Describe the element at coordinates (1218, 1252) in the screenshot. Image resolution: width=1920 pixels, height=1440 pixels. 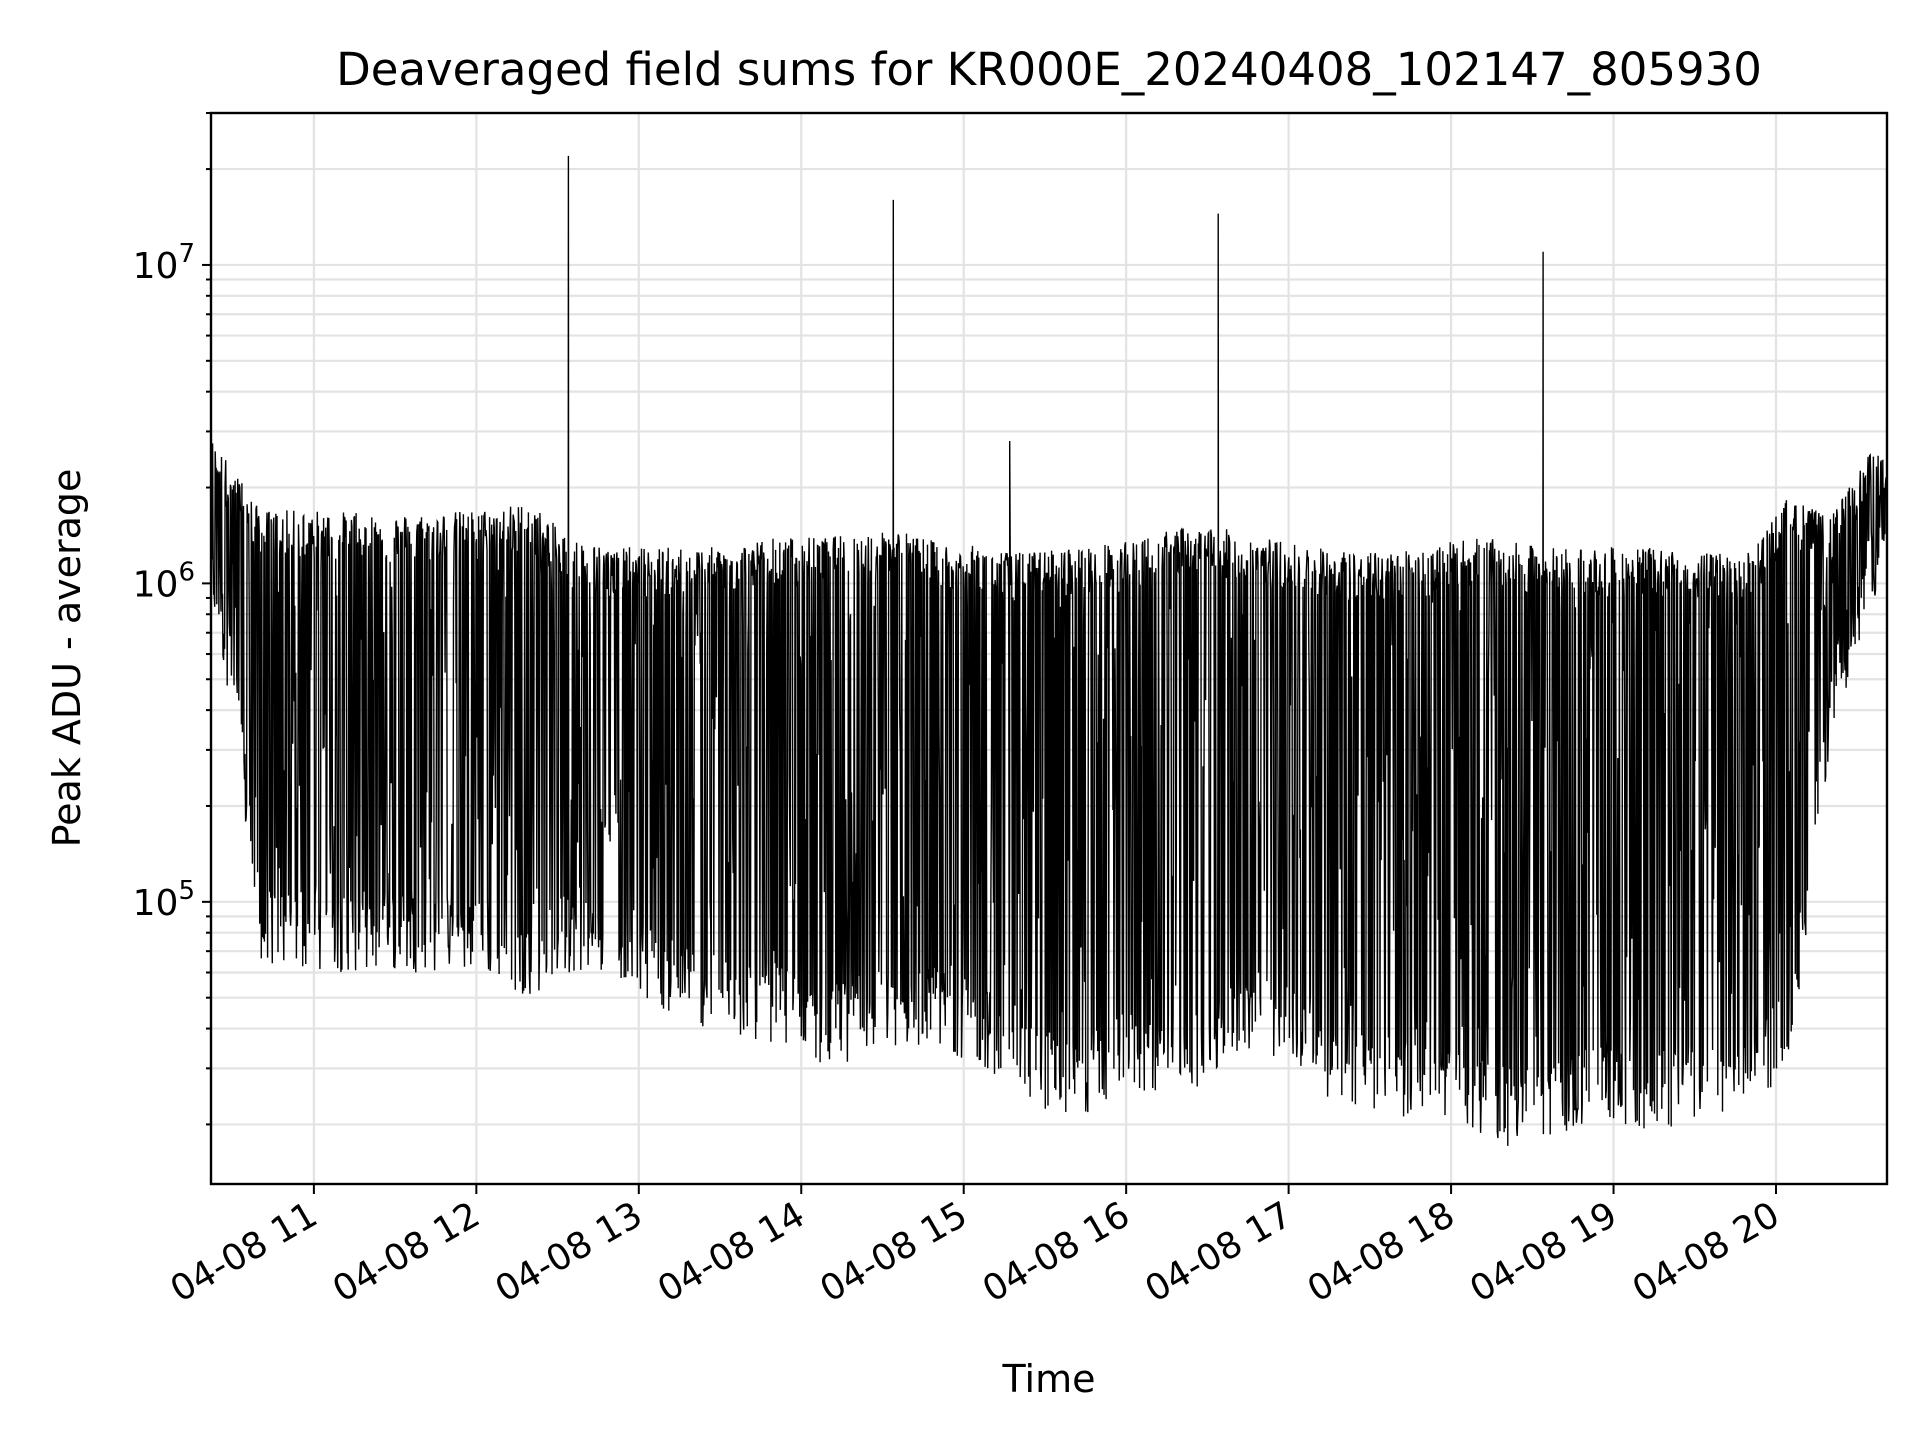
I see `x-tick-label: 04-08 17` at that location.